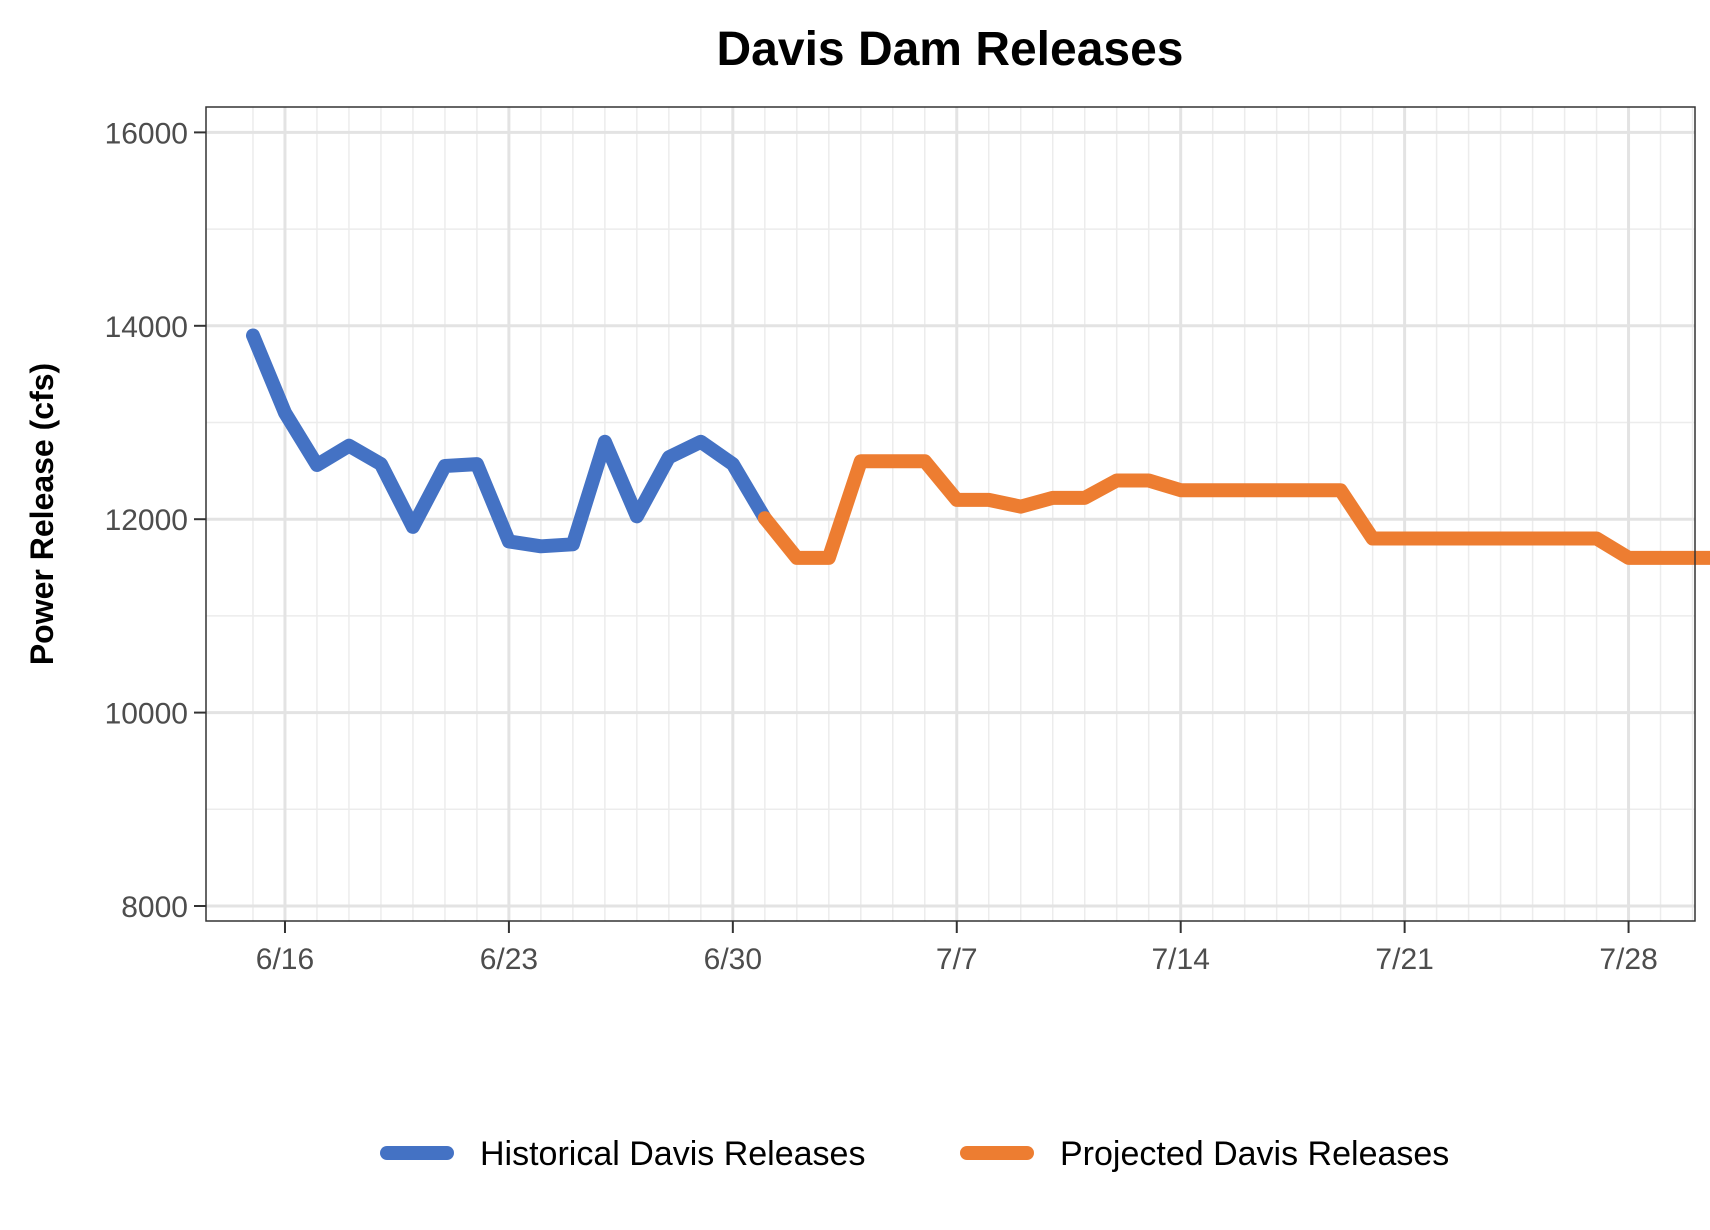 The height and width of the screenshot is (1230, 1710). Describe the element at coordinates (146, 327) in the screenshot. I see `y-tick-label: 14000` at that location.